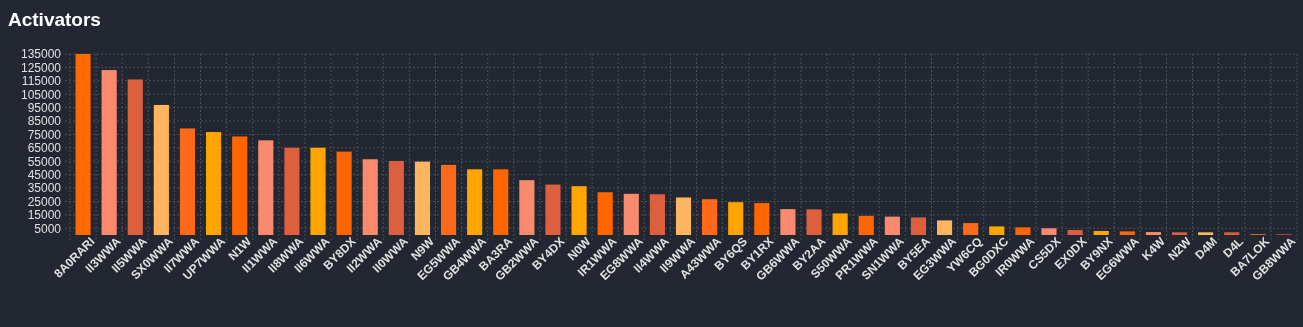  I want to click on y-tick-label: 35000, so click(44, 188).